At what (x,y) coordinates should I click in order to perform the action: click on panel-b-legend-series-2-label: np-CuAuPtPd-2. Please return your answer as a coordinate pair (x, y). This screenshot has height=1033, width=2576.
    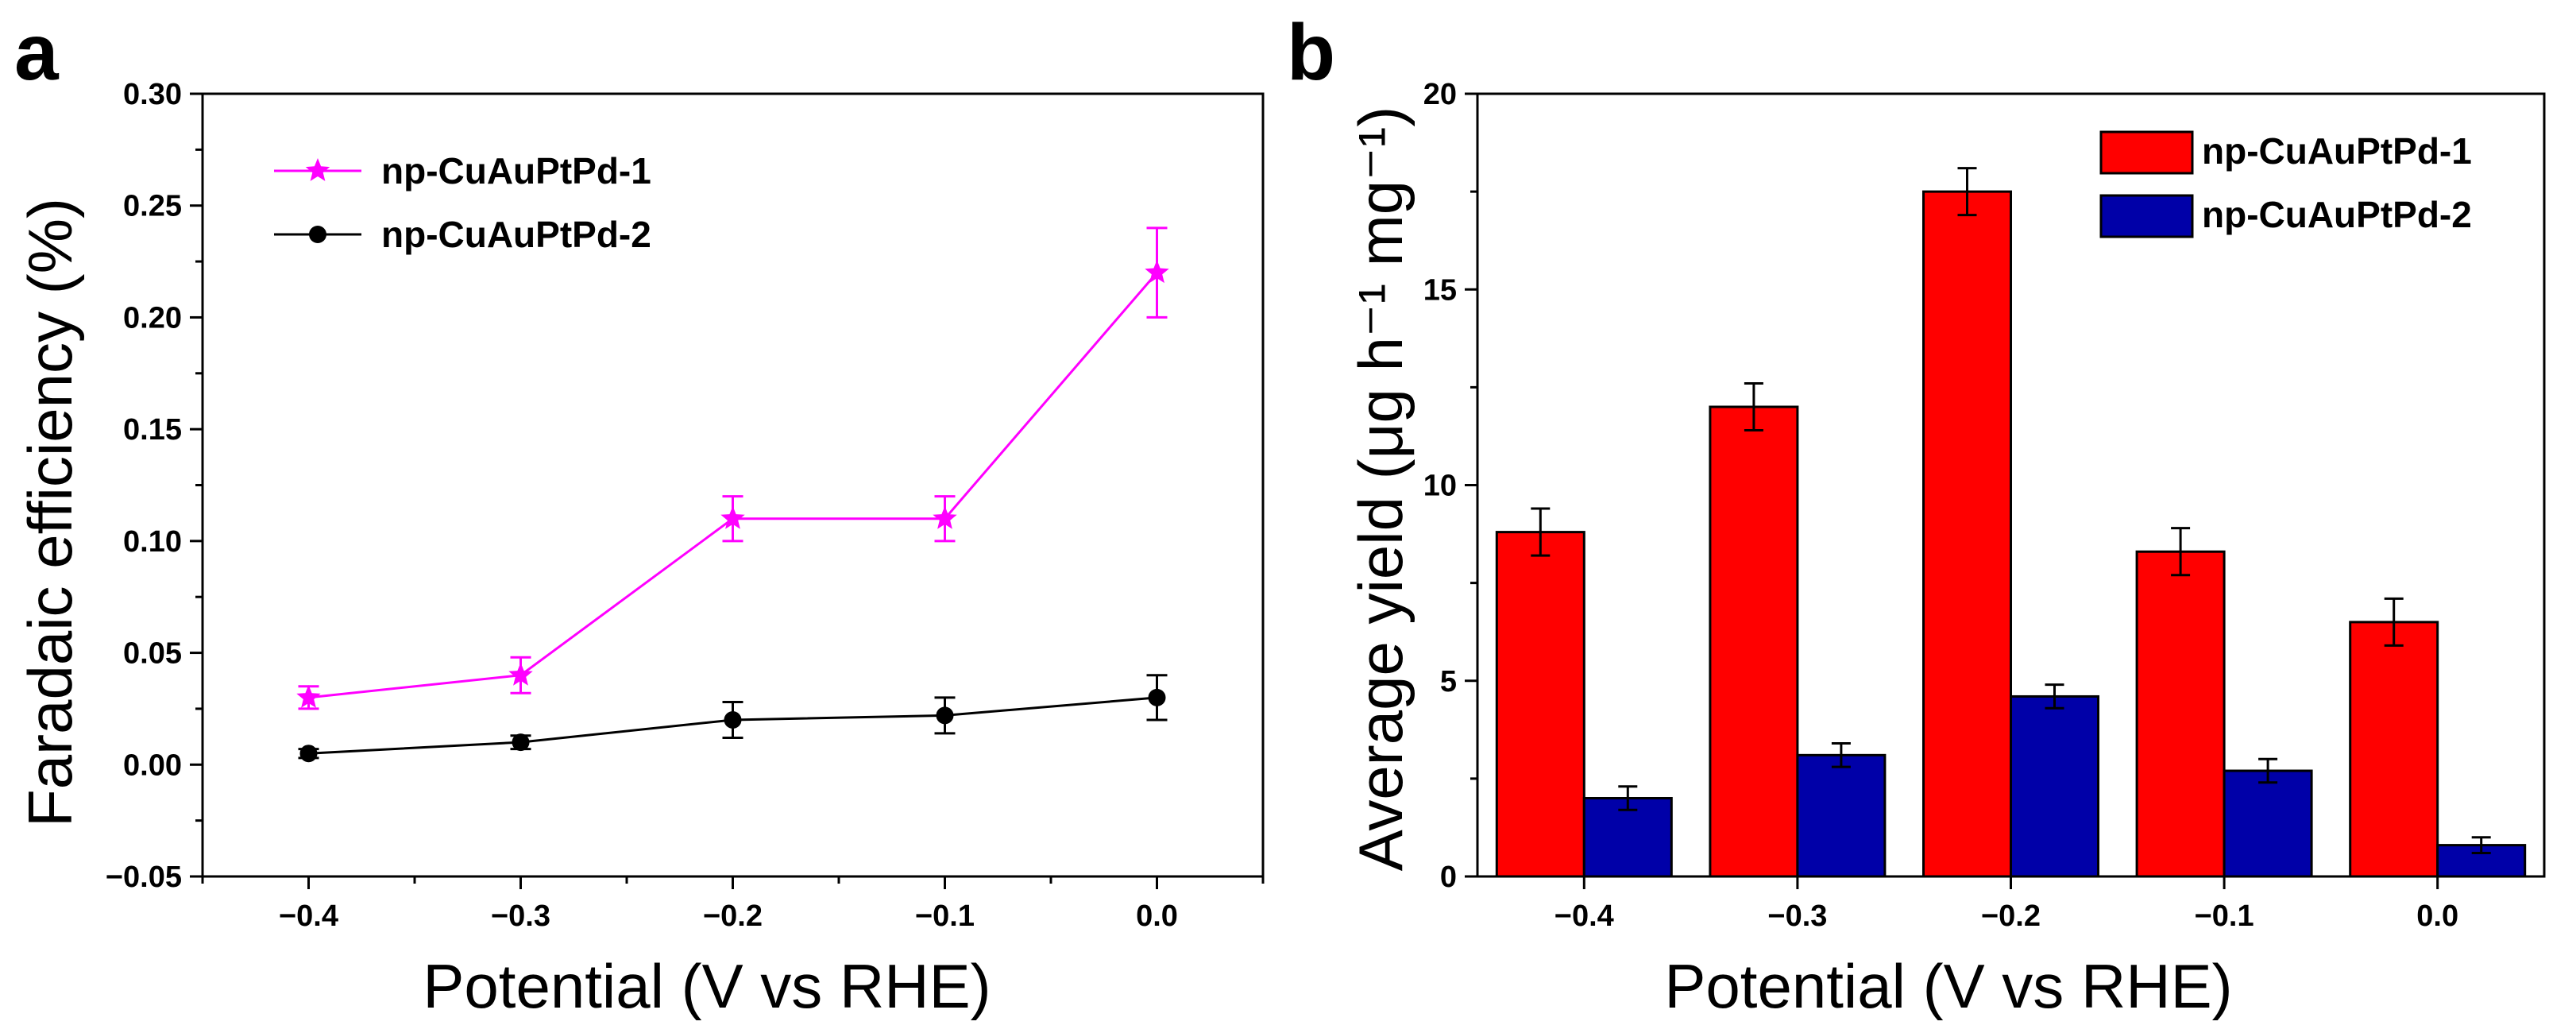
    Looking at the image, I should click on (2337, 214).